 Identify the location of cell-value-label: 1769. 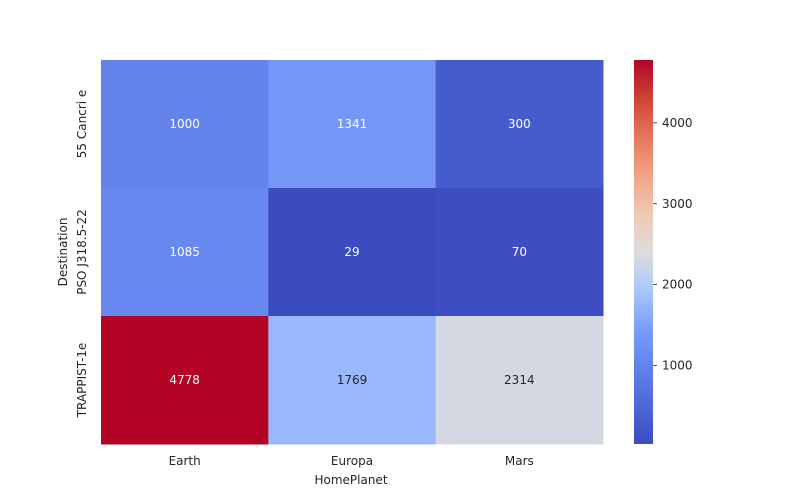
(352, 380).